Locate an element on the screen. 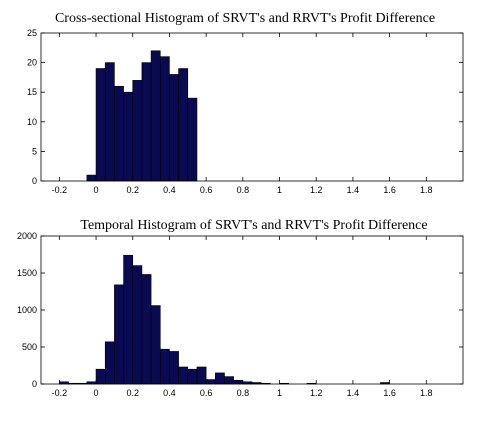  y-tick-label: 20 is located at coordinates (32, 63).